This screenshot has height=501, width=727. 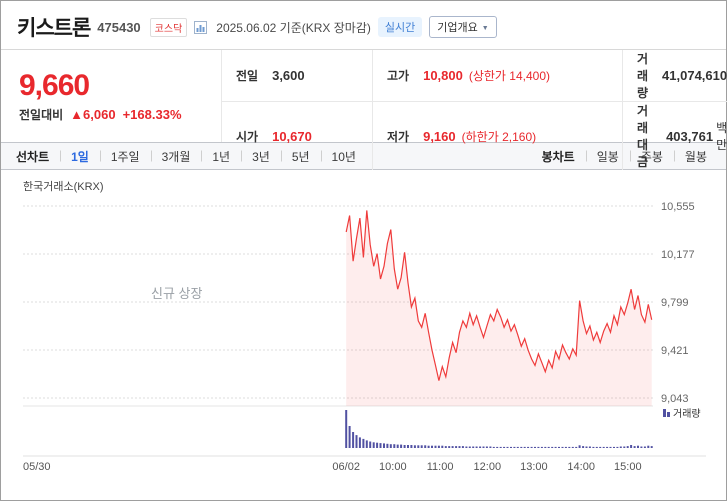 What do you see at coordinates (678, 255) in the screenshot?
I see `svg-text: 10,177` at bounding box center [678, 255].